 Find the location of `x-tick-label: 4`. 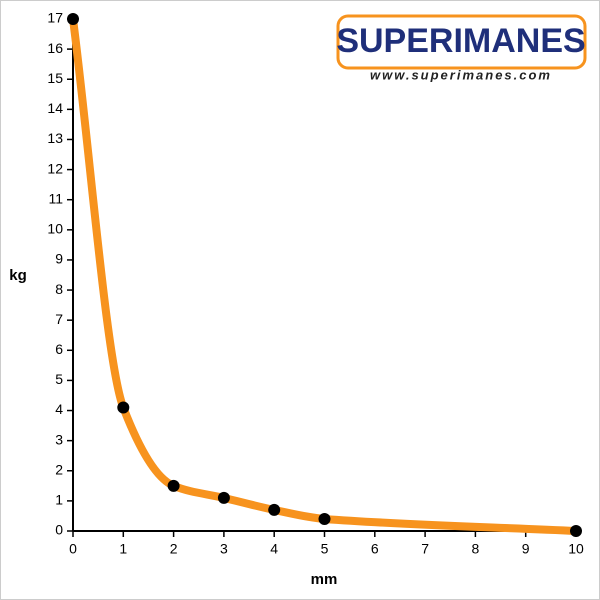

x-tick-label: 4 is located at coordinates (274, 549).